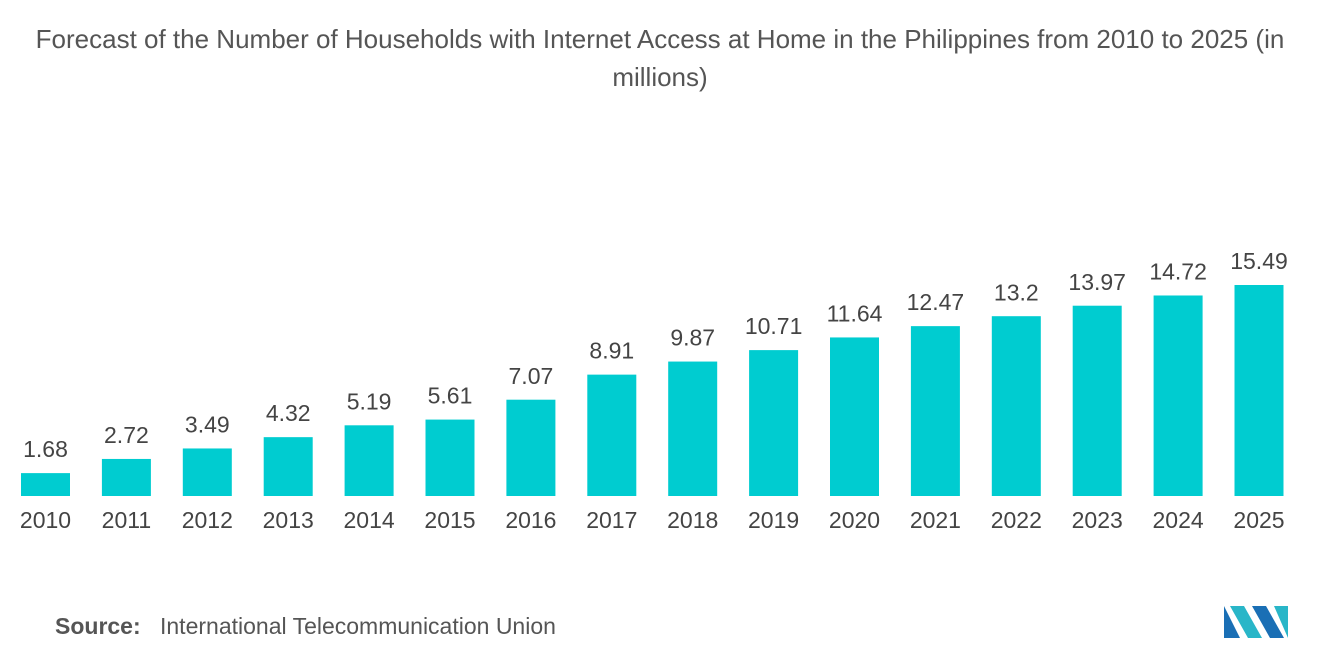 The height and width of the screenshot is (665, 1320). What do you see at coordinates (855, 314) in the screenshot?
I see `data-label: 11.64` at bounding box center [855, 314].